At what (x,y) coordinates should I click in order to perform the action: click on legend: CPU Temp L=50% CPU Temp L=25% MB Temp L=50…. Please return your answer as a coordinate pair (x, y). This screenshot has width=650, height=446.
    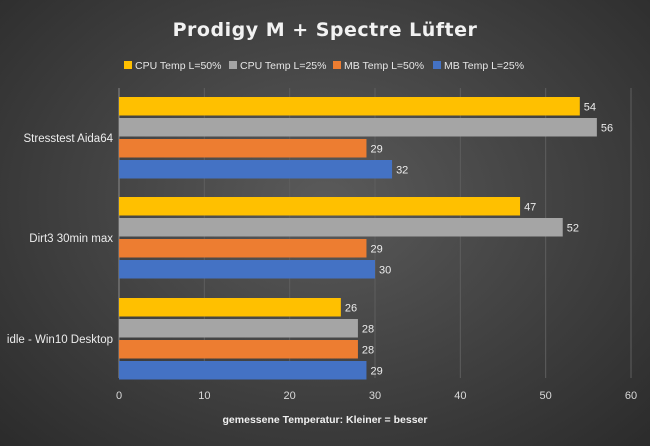
    Looking at the image, I should click on (324, 66).